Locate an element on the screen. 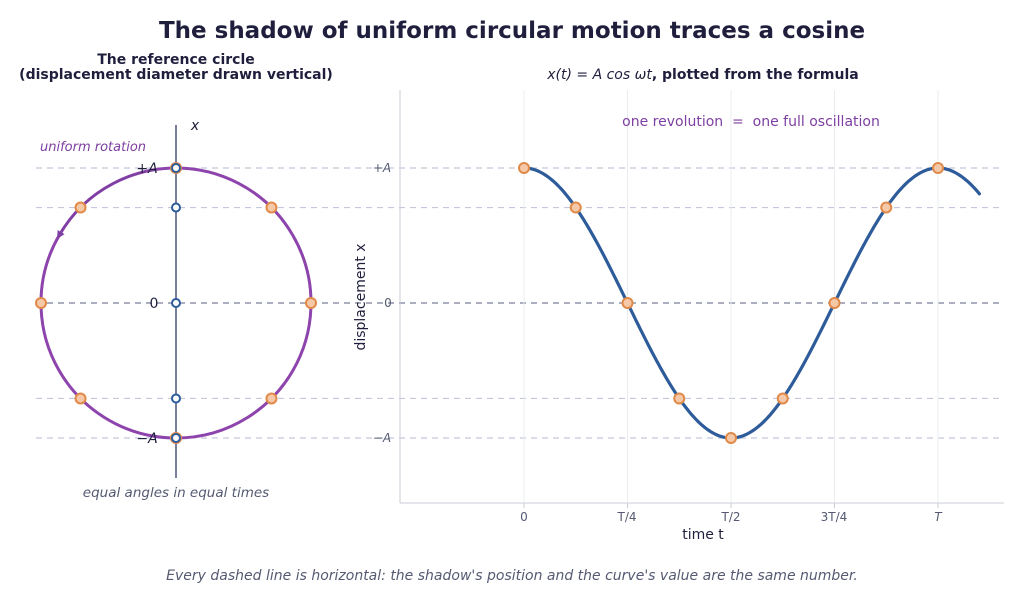  circle-label-plus-a: +A is located at coordinates (146, 169).